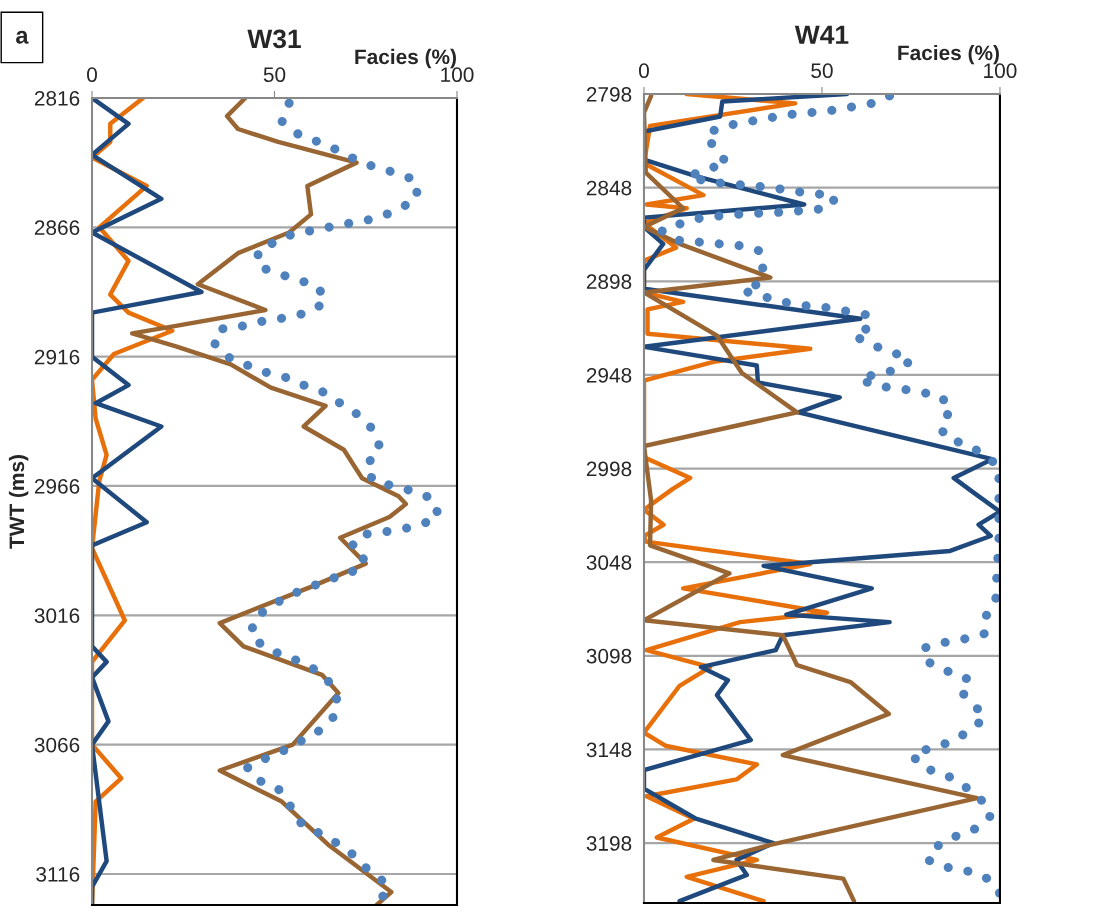 This screenshot has height=919, width=1098. What do you see at coordinates (18, 502) in the screenshot?
I see `y-axis-title: TWT (ms)` at bounding box center [18, 502].